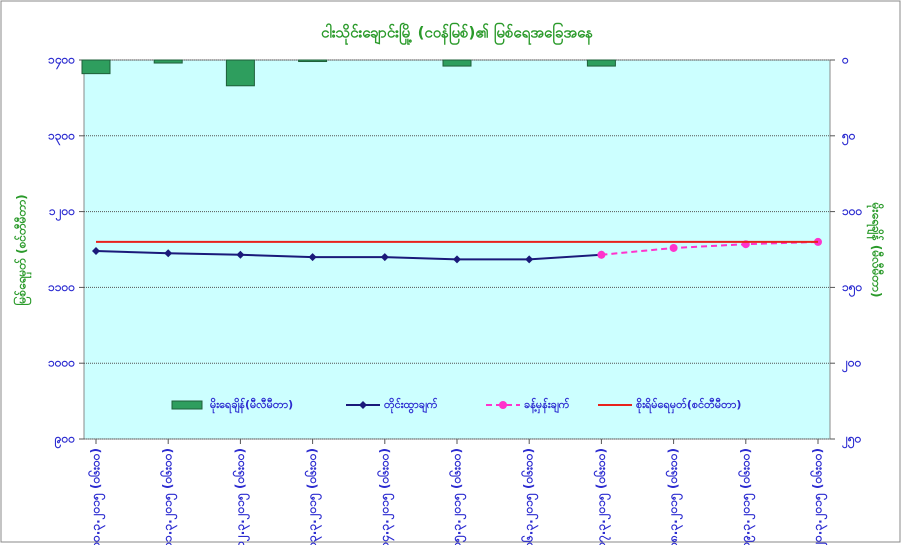 The image size is (902, 545). I want to click on y2-tick-label: ၁၀၀, so click(852, 211).